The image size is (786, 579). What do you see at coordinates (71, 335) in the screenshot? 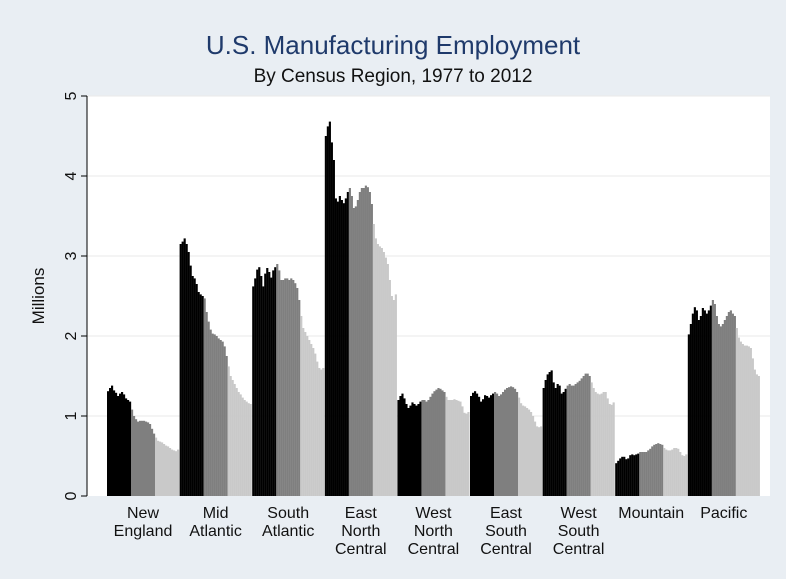
I see `y-tick-label: 2` at bounding box center [71, 335].